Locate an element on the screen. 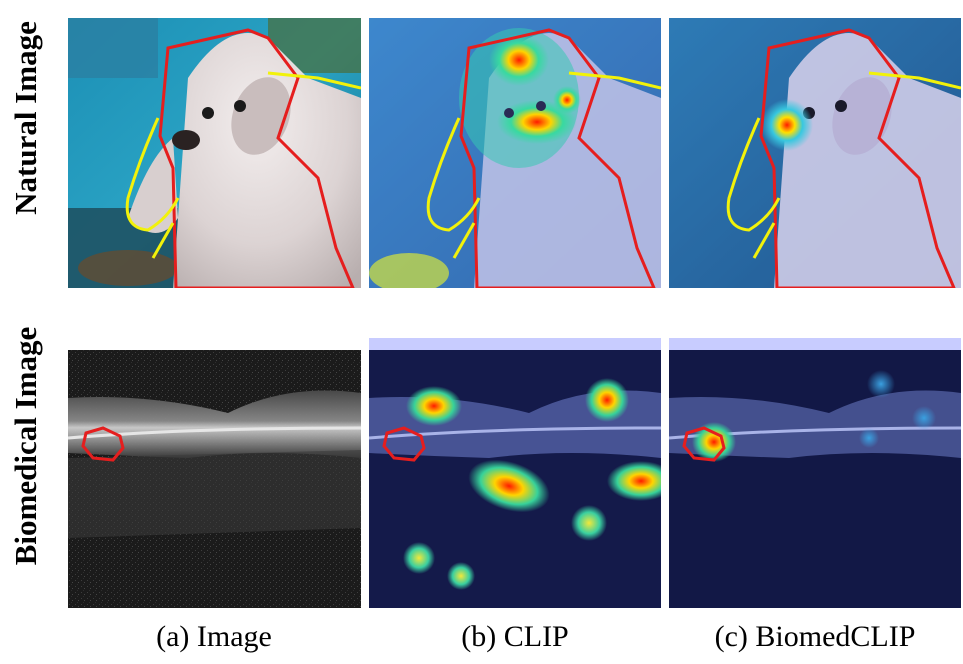  dog-clip-heatmap is located at coordinates (515, 153).